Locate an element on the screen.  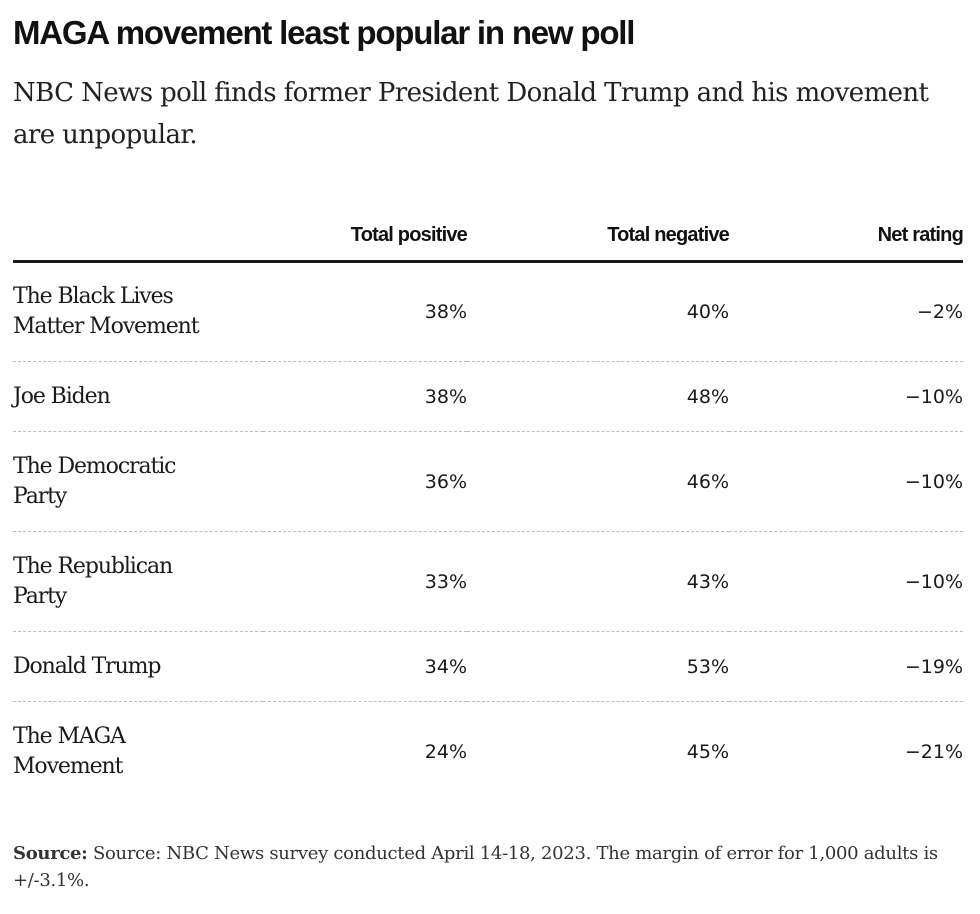
column-header-positive: Total positive is located at coordinates (365, 236).